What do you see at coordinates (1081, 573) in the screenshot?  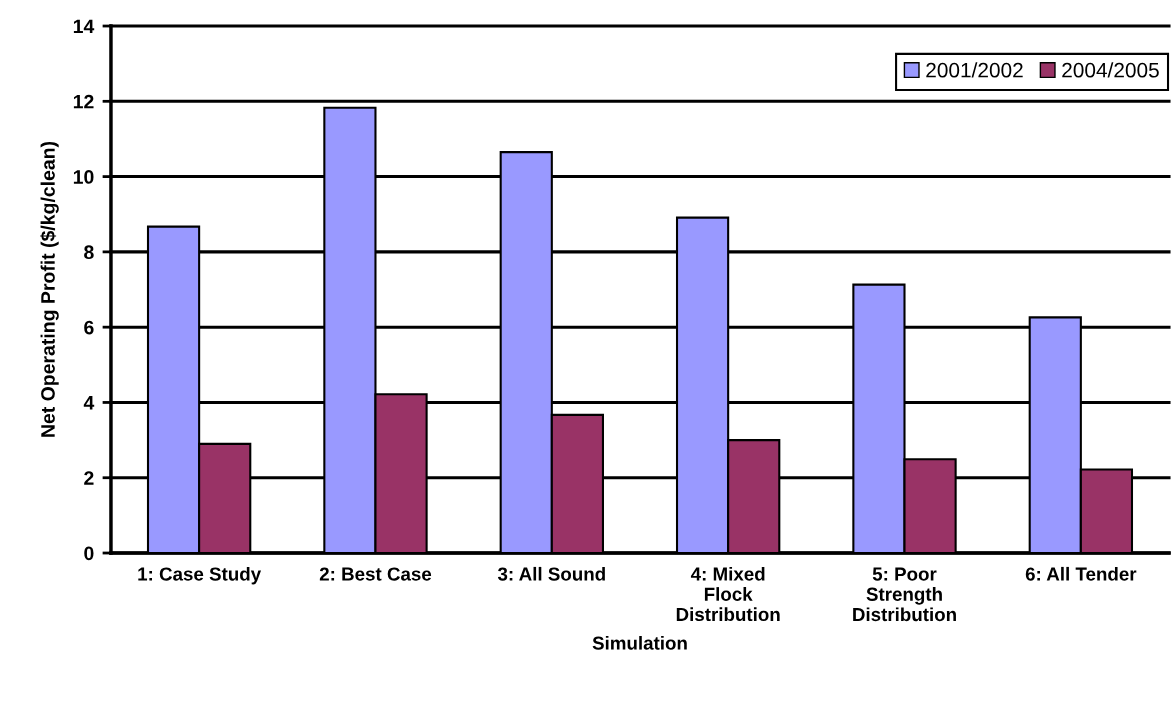 I see `x-tick-label: 6: All Tender` at bounding box center [1081, 573].